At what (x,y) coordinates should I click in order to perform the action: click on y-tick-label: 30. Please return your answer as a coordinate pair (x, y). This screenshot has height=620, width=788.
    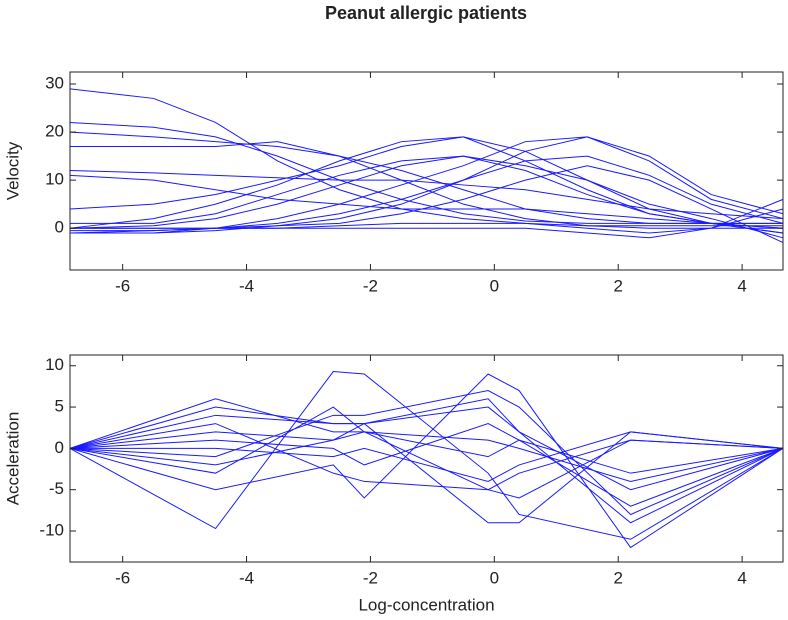
    Looking at the image, I should click on (54, 82).